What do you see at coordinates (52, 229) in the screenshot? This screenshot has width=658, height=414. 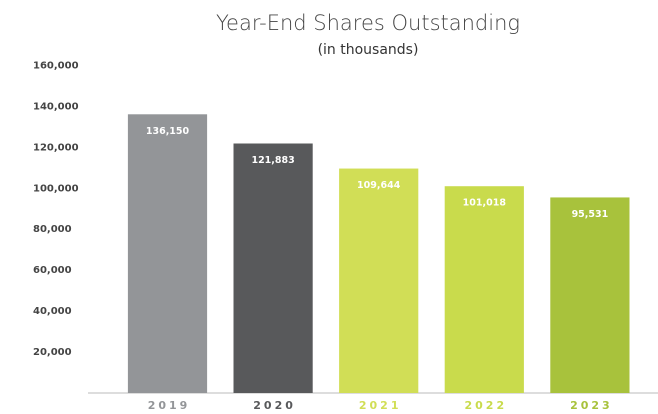 I see `y-tick-label: 80,000` at bounding box center [52, 229].